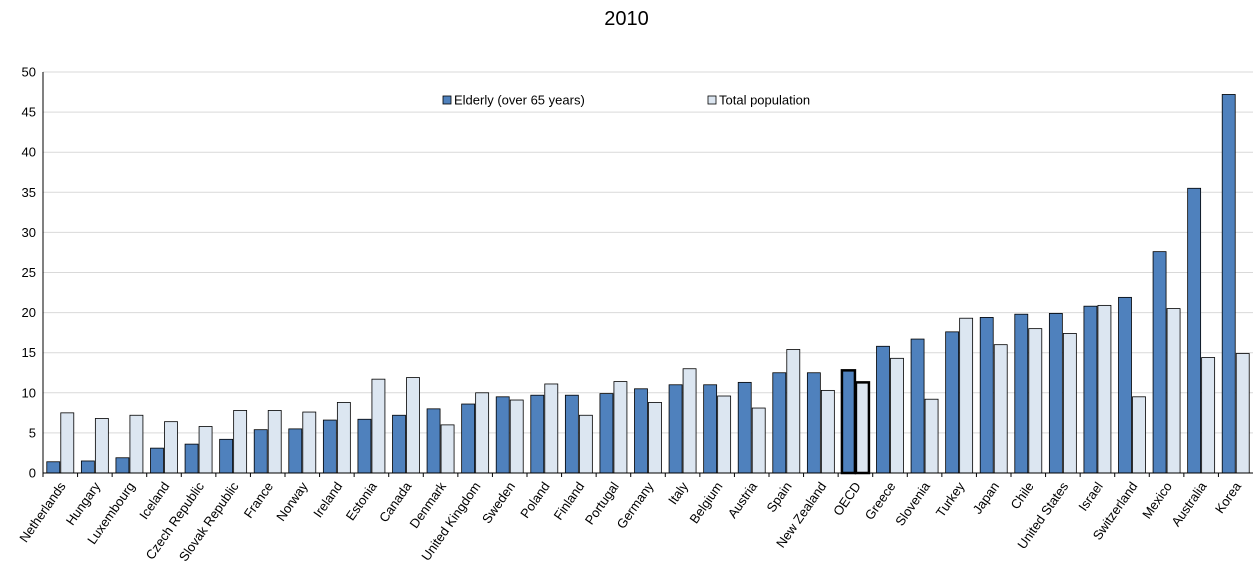  I want to click on bar-total-netherlands, so click(67, 443).